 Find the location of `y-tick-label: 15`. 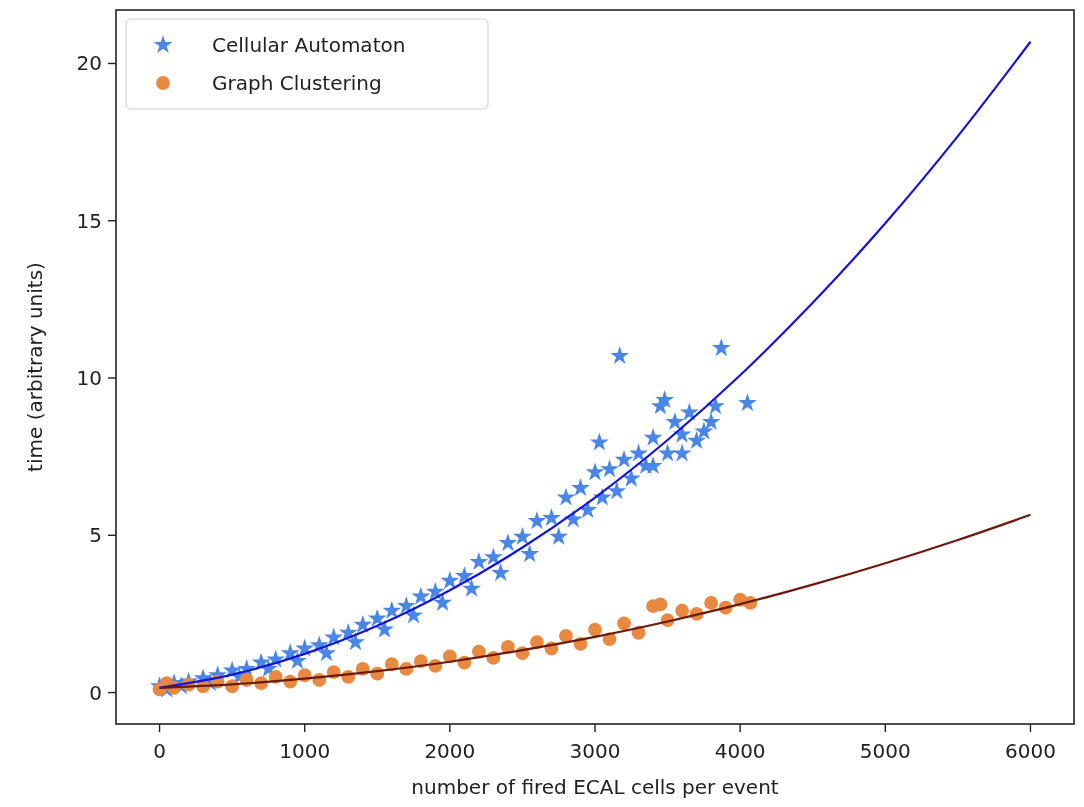

y-tick-label: 15 is located at coordinates (89, 220).